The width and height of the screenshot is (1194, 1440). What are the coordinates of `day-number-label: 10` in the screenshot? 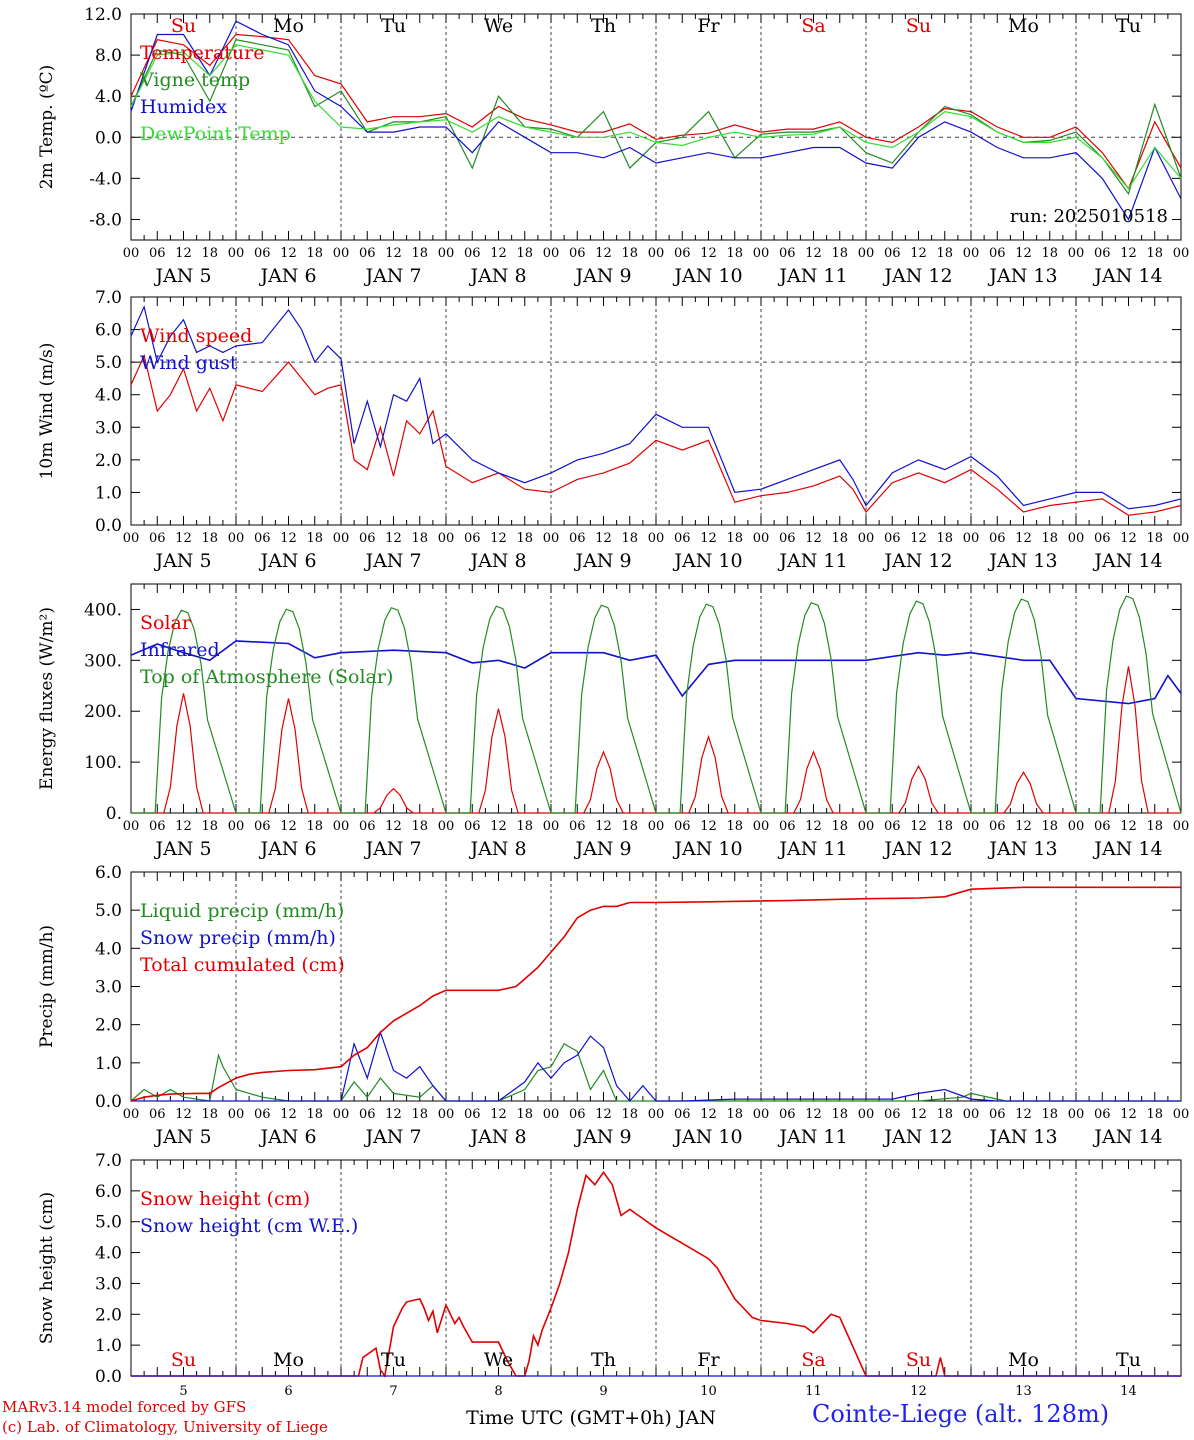 It's located at (708, 1391).